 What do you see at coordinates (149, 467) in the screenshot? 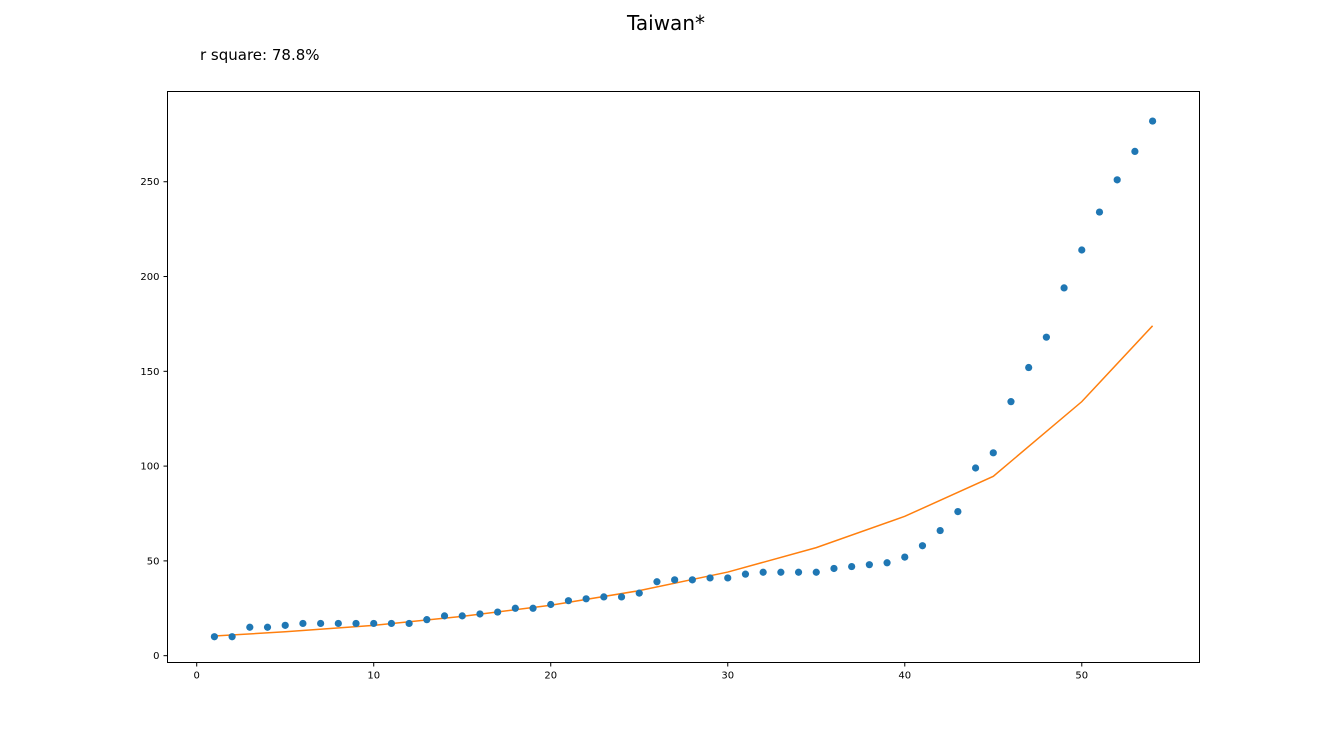
I see `y-tick-label: 100` at bounding box center [149, 467].